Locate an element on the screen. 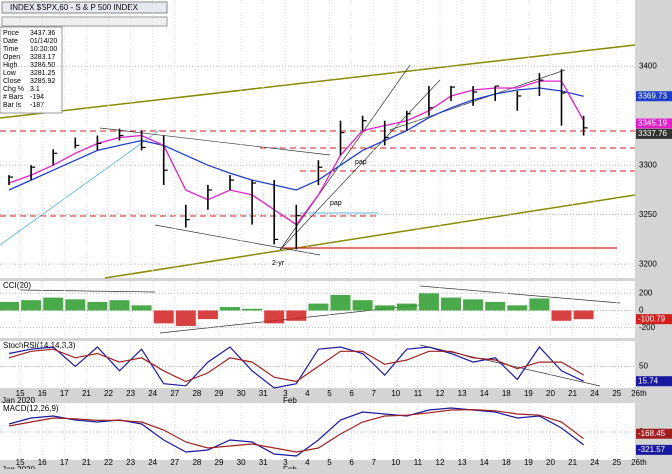 Image resolution: width=672 pixels, height=474 pixels. x-tick-label: 24 is located at coordinates (594, 462).